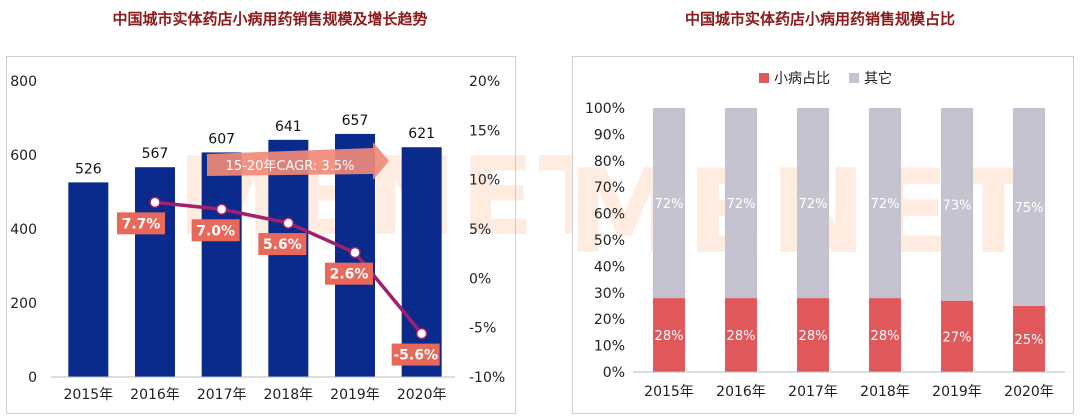 This screenshot has height=418, width=1080. I want to click on volume-bar-value-label: 621, so click(421, 134).